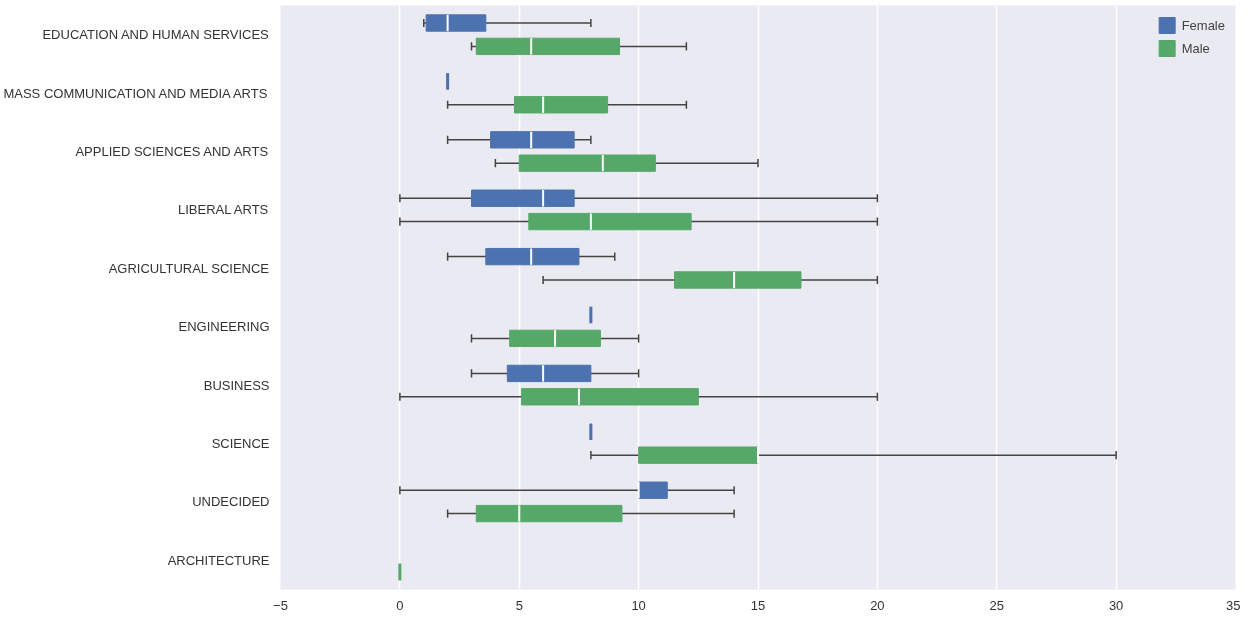 This screenshot has width=1260, height=618. Describe the element at coordinates (1203, 25) in the screenshot. I see `legend-label: Female` at that location.